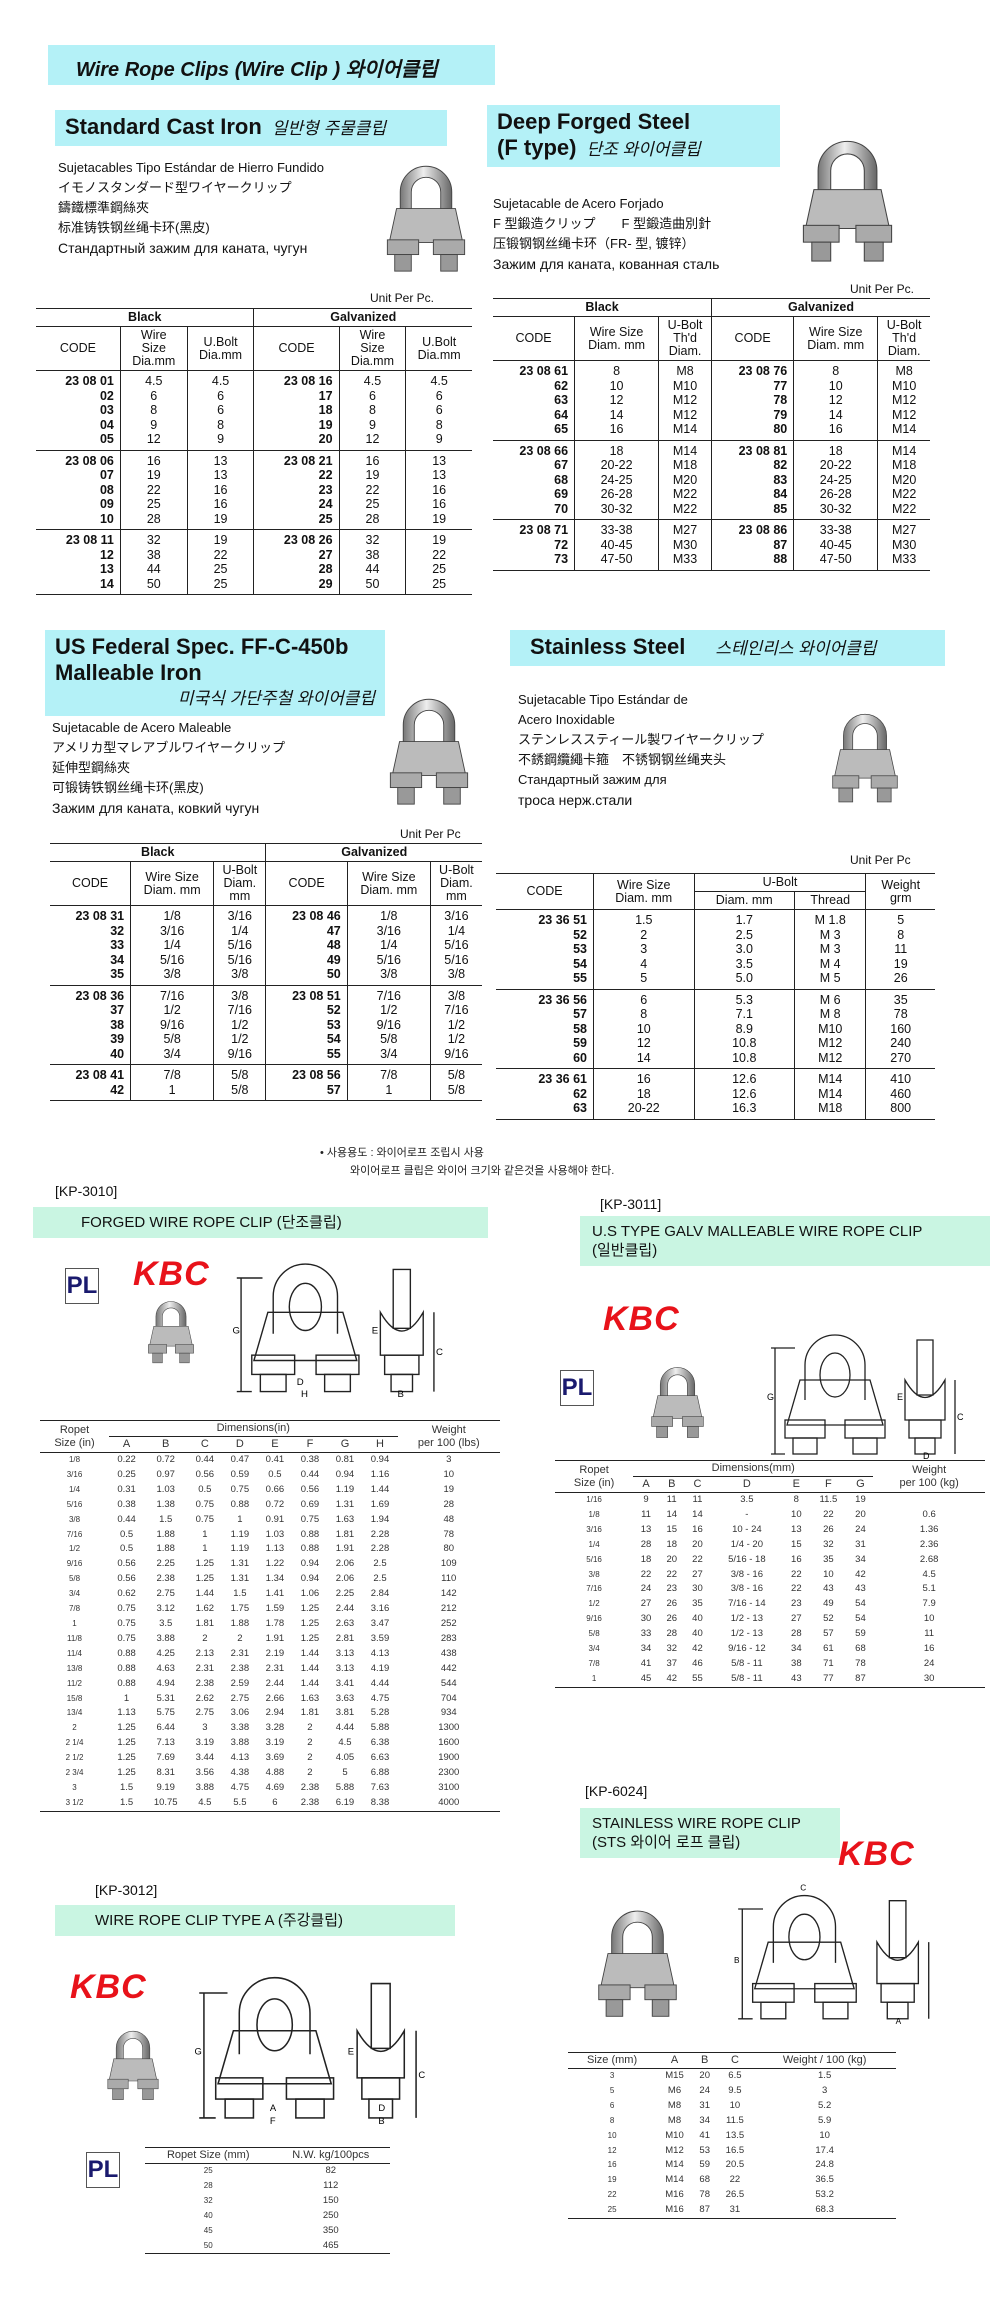 Image resolution: width=992 pixels, height=2307 pixels. What do you see at coordinates (165, 1698) in the screenshot?
I see `table-cell: 5.31` at bounding box center [165, 1698].